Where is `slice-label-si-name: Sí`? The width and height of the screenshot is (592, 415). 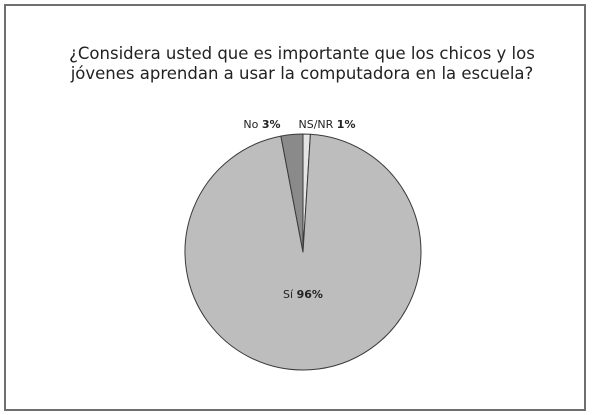 slice-label-si-name: Sí is located at coordinates (288, 294).